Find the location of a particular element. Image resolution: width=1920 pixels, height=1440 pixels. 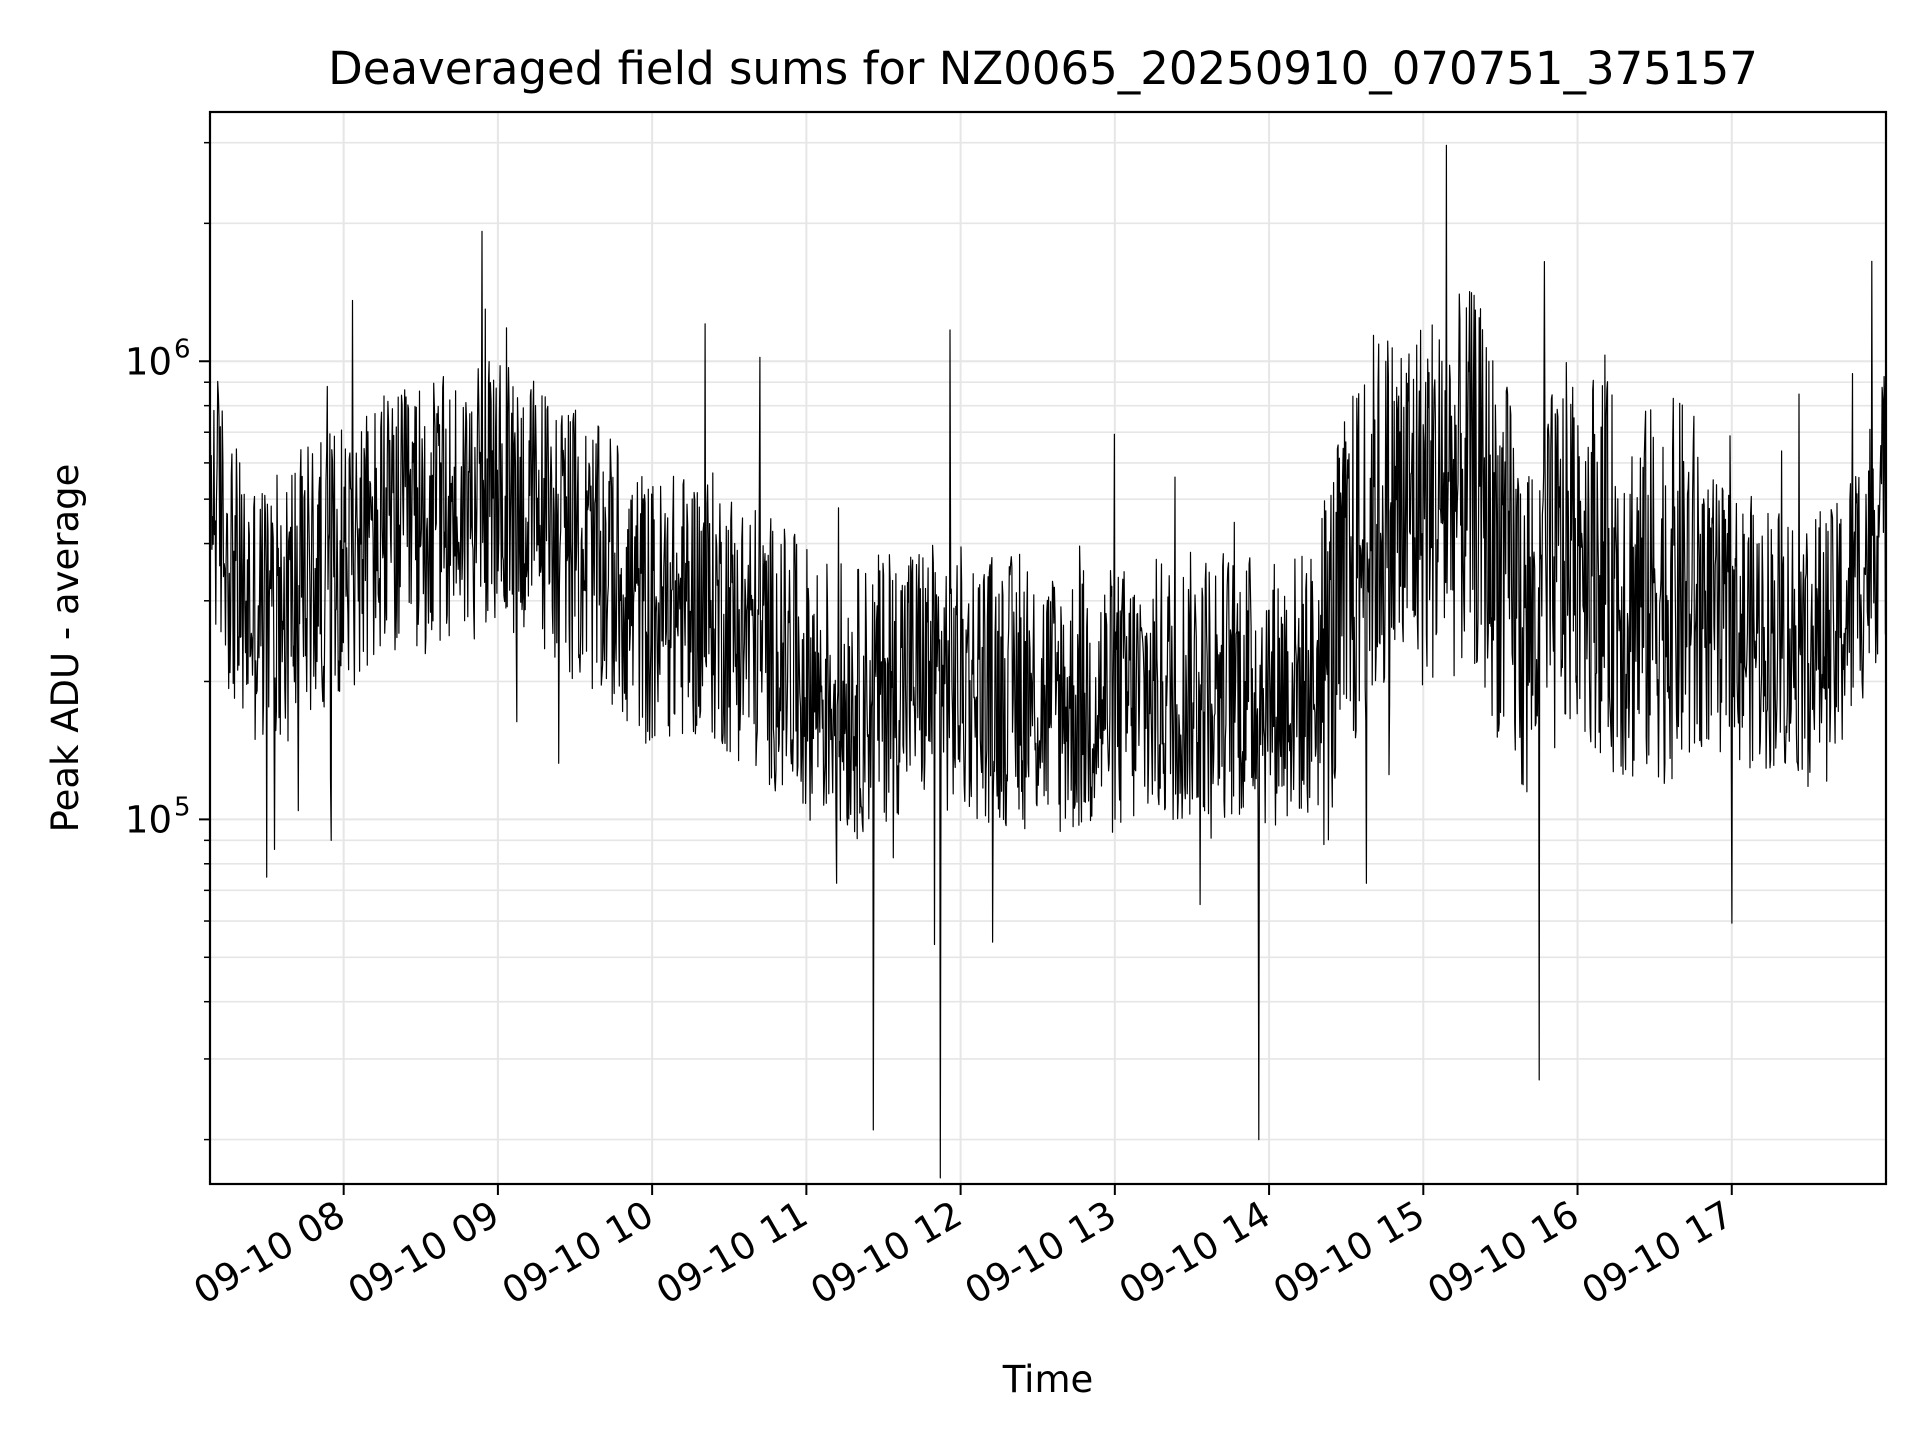

x-tick-label: 09-10 09 is located at coordinates (424, 1253).